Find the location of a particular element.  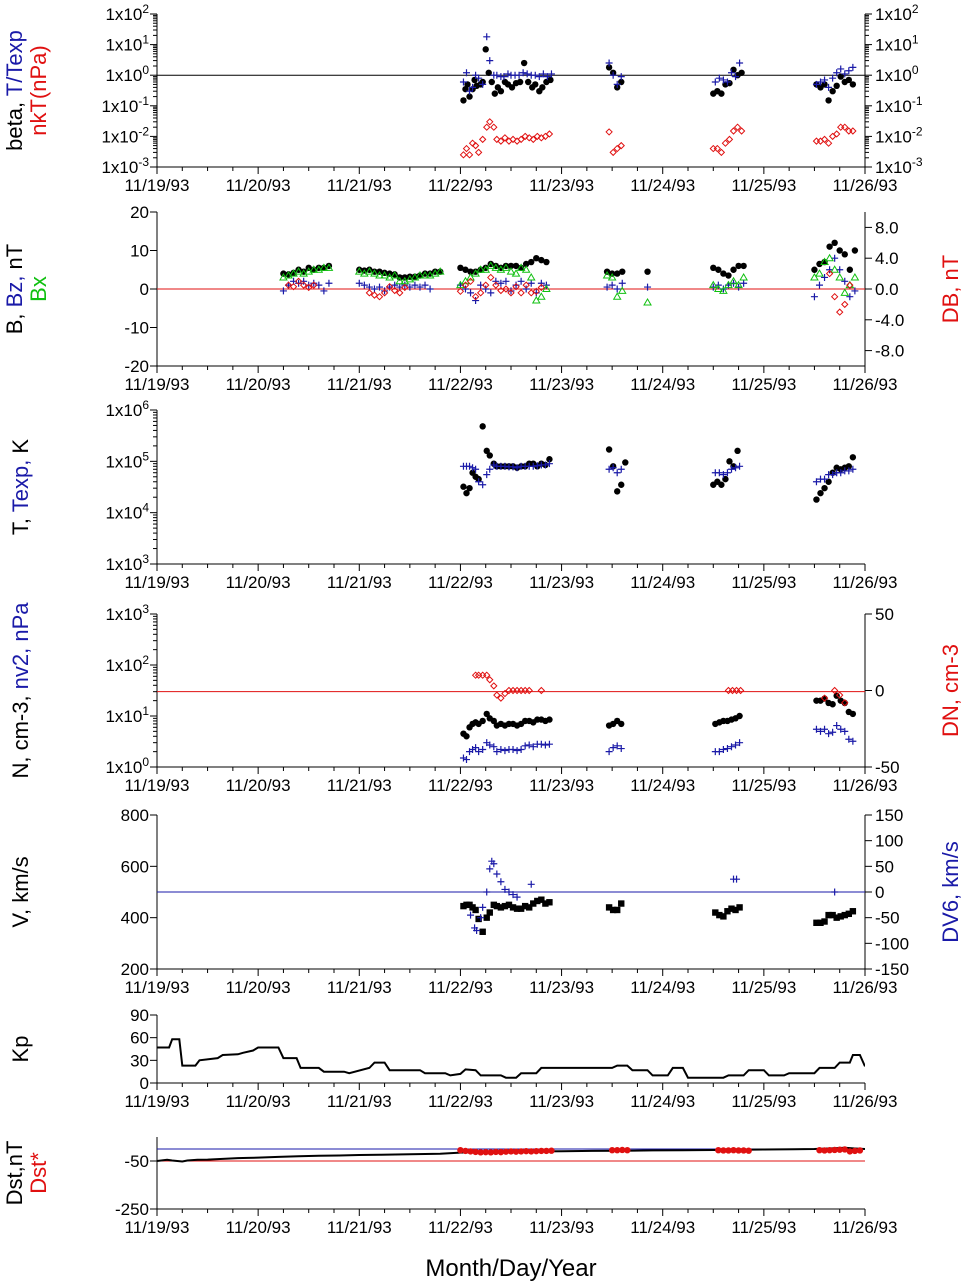

series-line is located at coordinates (511, 1154).